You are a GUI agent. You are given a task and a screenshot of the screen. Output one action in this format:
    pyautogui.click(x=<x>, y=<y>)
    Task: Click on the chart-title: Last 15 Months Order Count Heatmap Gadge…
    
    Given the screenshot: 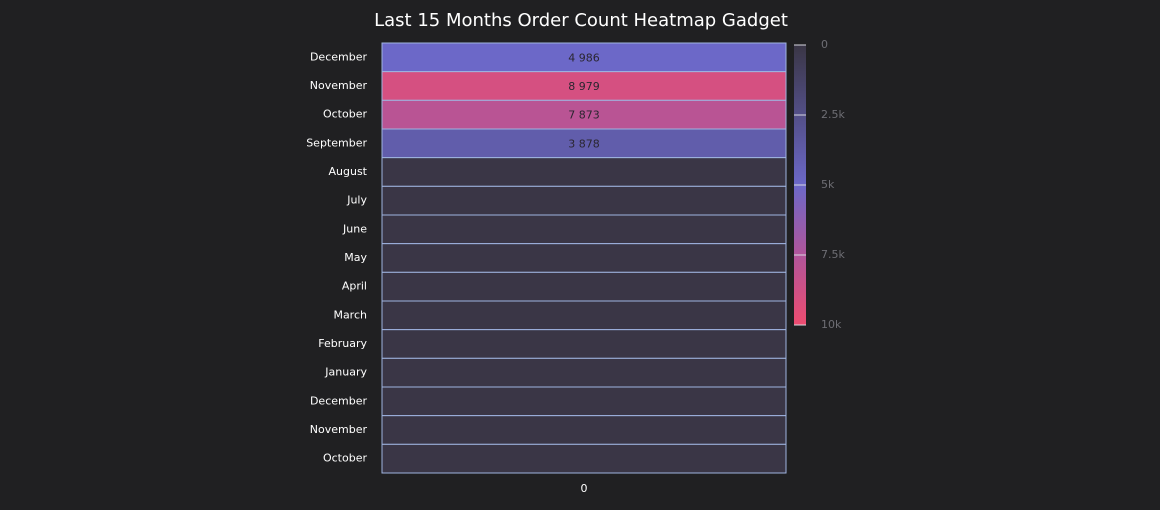 What is the action you would take?
    pyautogui.click(x=581, y=20)
    